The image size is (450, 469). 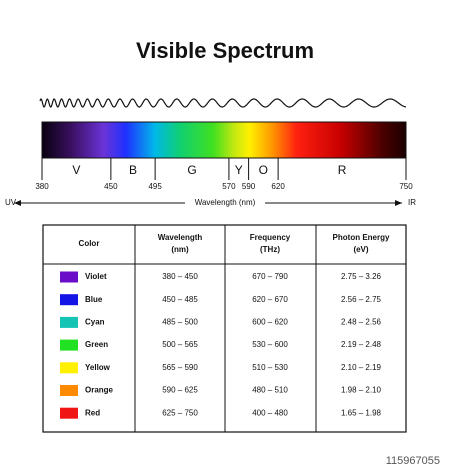 I want to click on color-name: Red, so click(x=92, y=412).